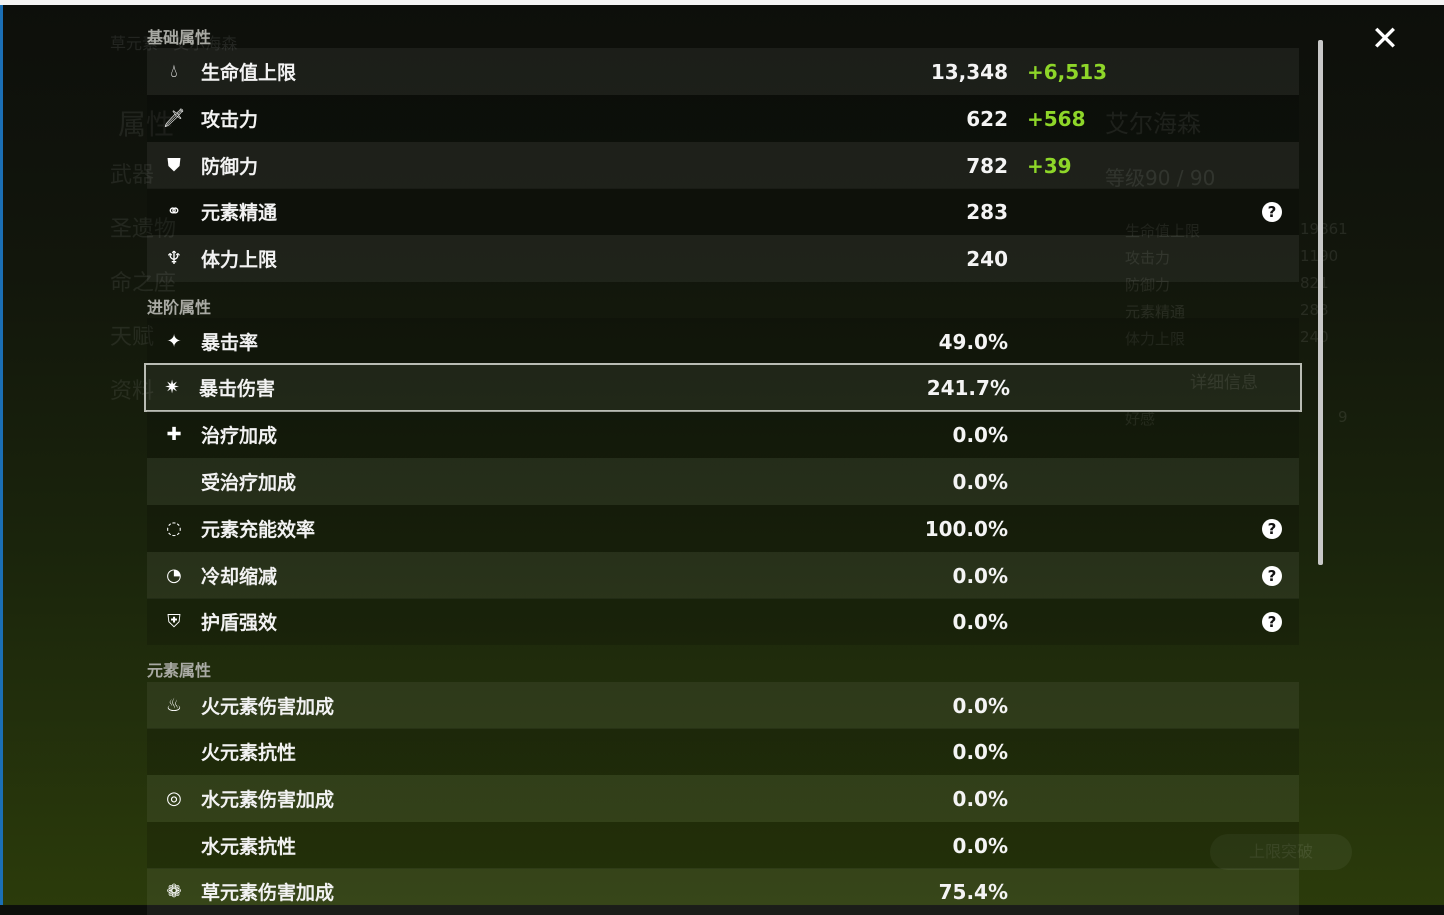 Image resolution: width=1444 pixels, height=915 pixels. What do you see at coordinates (723, 341) in the screenshot?
I see `stat-row: ✦ 暴击率 49.0%` at bounding box center [723, 341].